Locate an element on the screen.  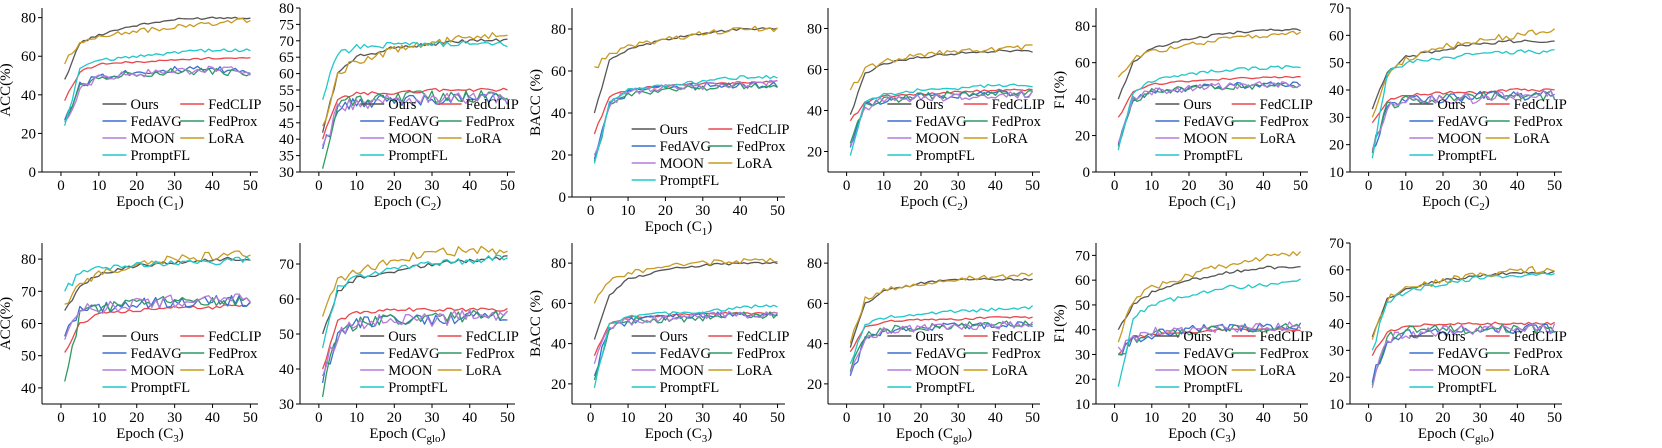
y-tick-label: 10 is located at coordinates (1336, 173).